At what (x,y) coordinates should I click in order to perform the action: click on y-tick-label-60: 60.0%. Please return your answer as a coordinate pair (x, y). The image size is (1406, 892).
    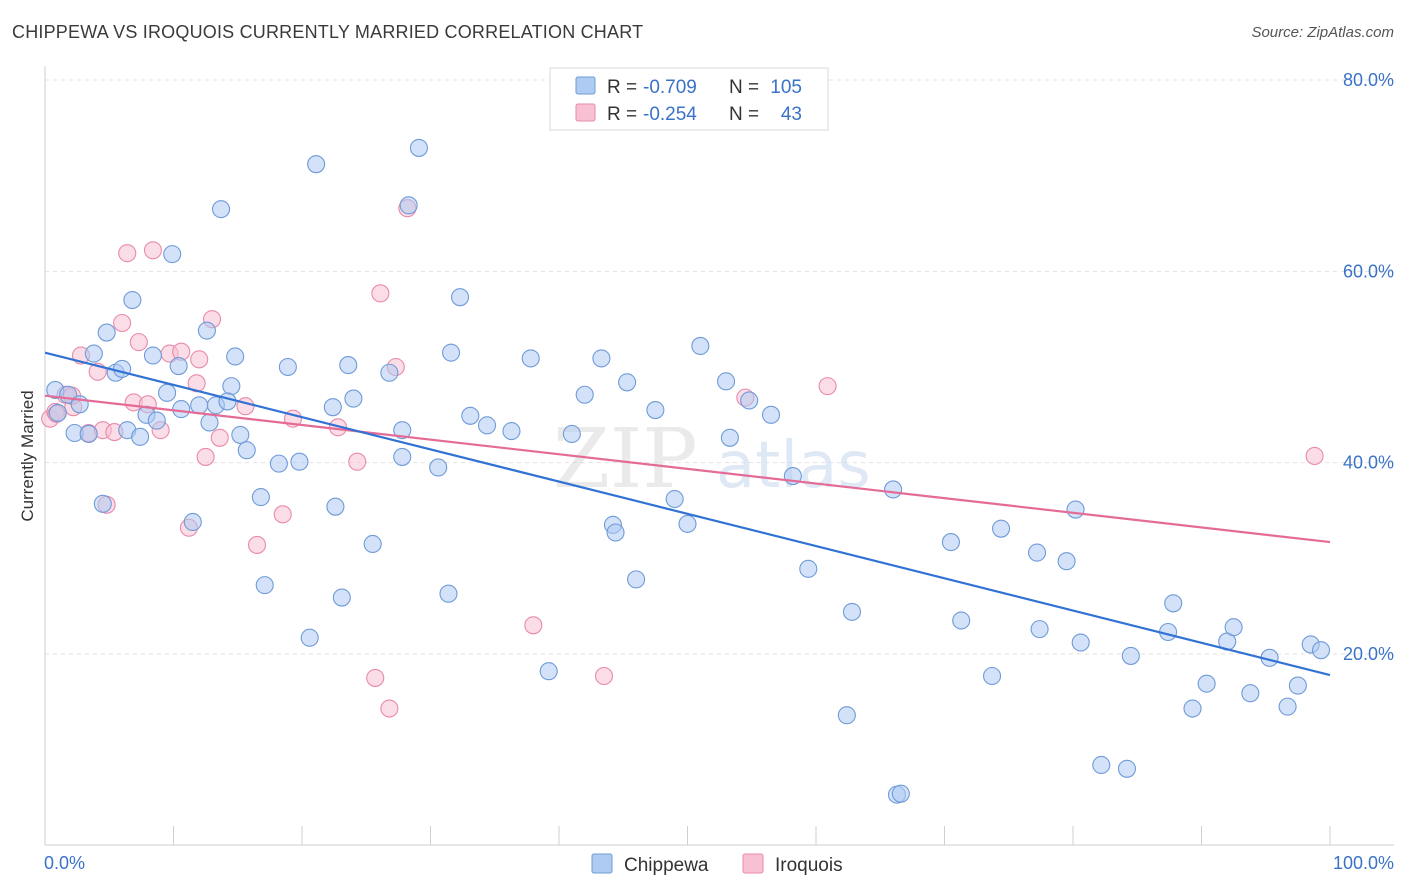
    Looking at the image, I should click on (1368, 271).